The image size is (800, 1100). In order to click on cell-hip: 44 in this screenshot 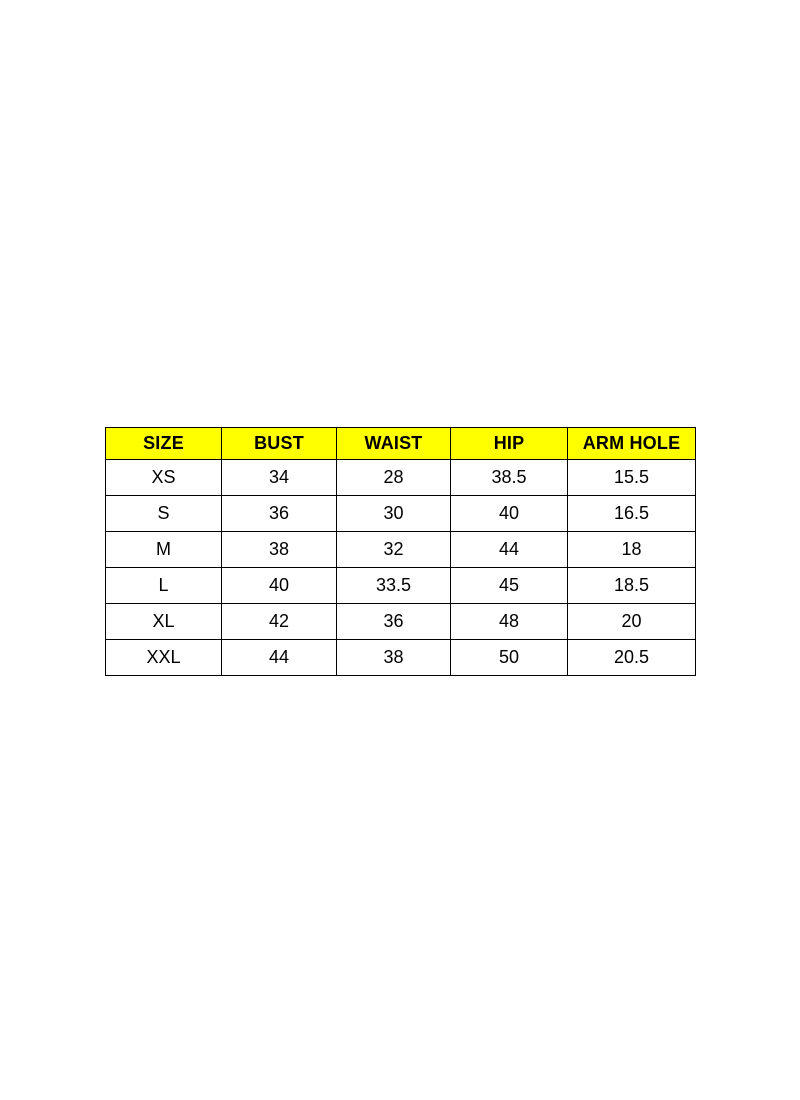, I will do `click(509, 549)`.